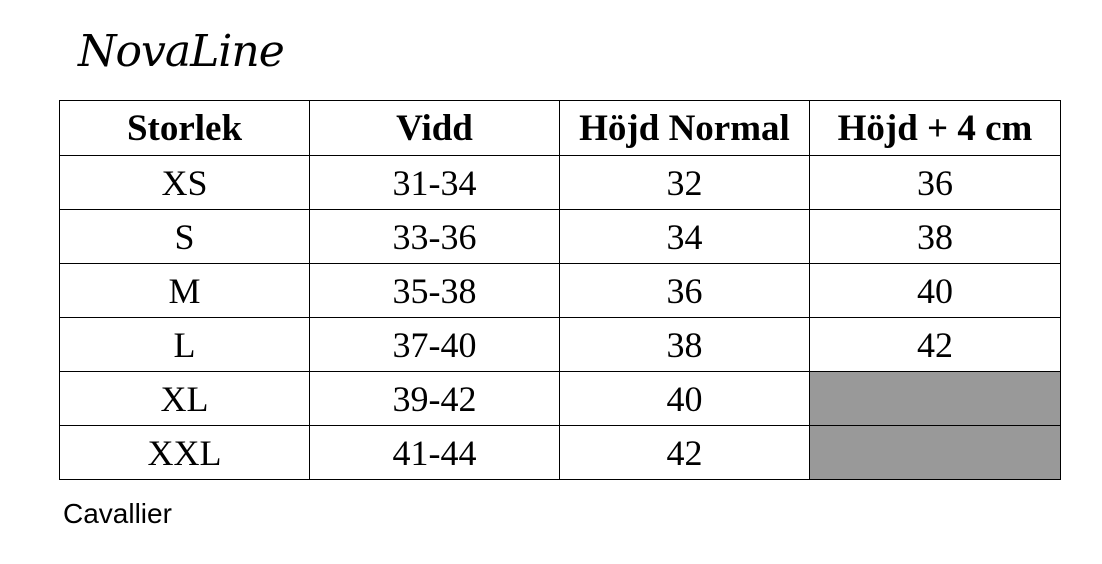 Image resolution: width=1102 pixels, height=564 pixels. I want to click on cell-height-normal: 40, so click(684, 398).